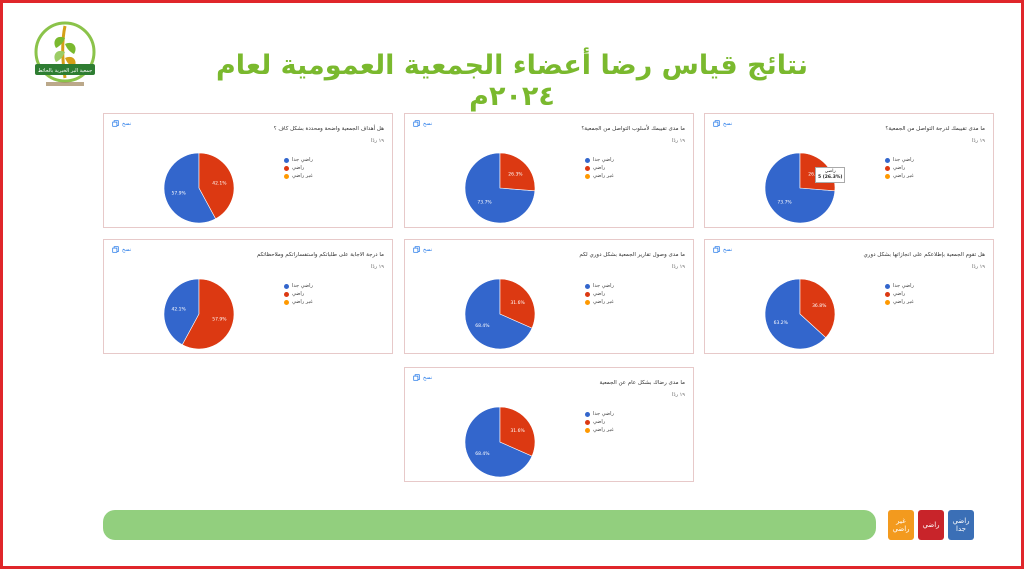 This screenshot has height=569, width=1024. What do you see at coordinates (632, 255) in the screenshot?
I see `chart-question: ما مدى وصول تقارير الجمعية بشكل دوري لكم` at bounding box center [632, 255].